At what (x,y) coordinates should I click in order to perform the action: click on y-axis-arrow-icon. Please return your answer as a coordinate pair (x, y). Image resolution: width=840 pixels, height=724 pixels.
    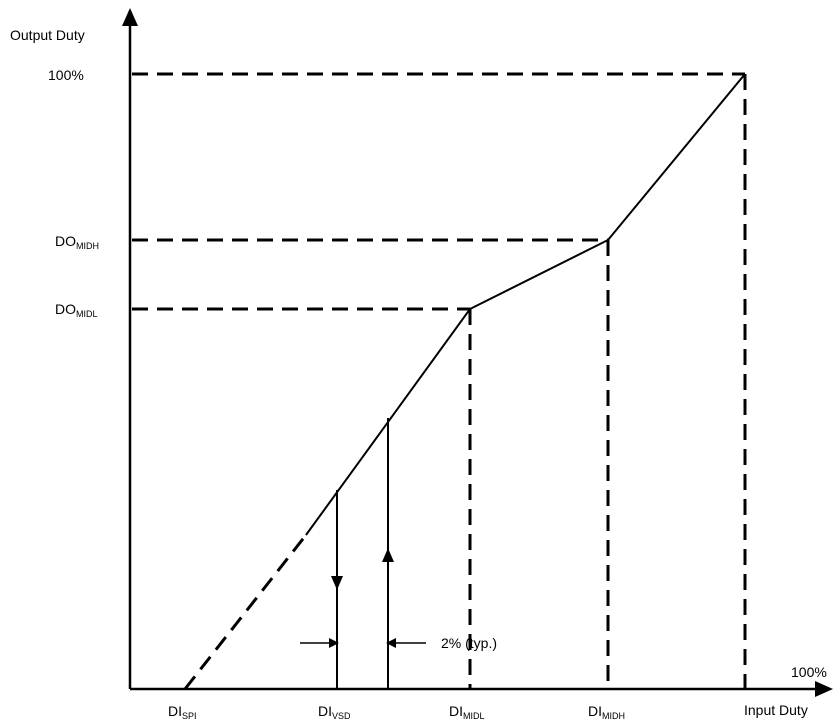
    Looking at the image, I should click on (130, 17).